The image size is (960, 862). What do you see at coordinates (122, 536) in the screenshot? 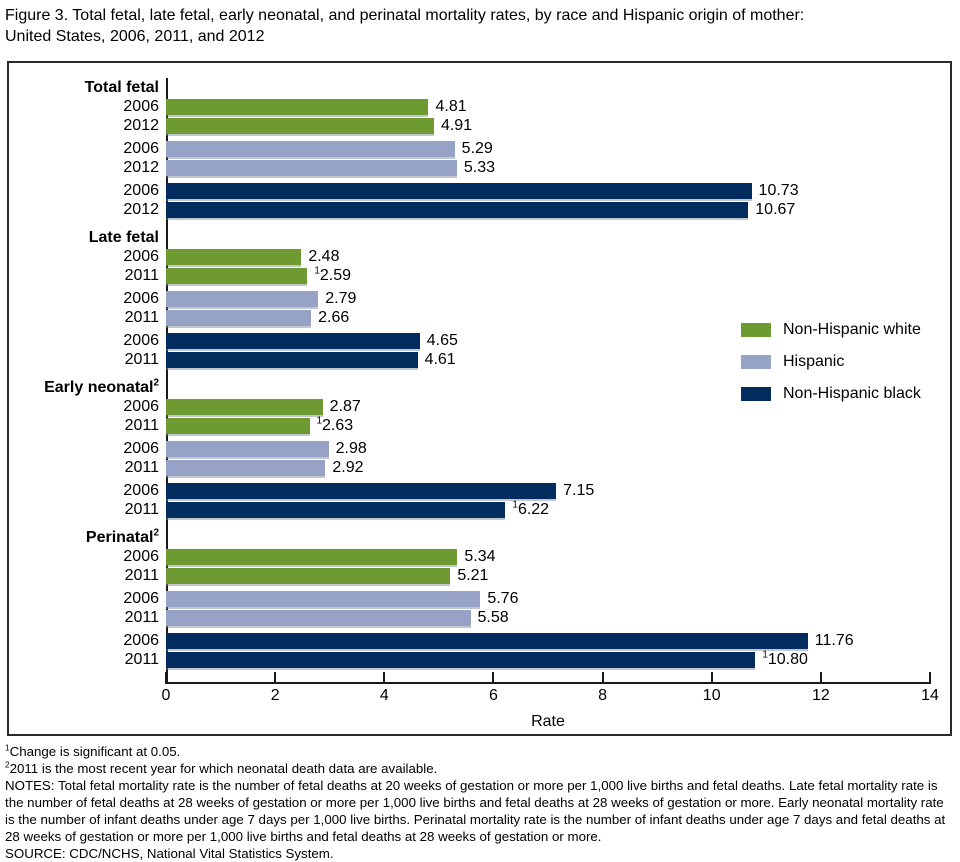
I see `group-label: Perinatal2` at bounding box center [122, 536].